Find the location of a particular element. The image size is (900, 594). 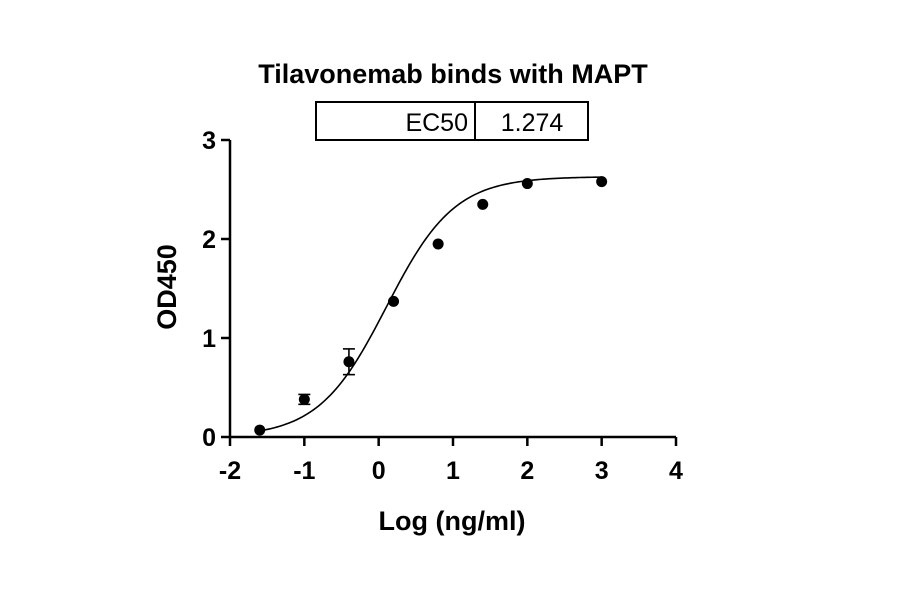

y-tick-label: 2 is located at coordinates (209, 240).